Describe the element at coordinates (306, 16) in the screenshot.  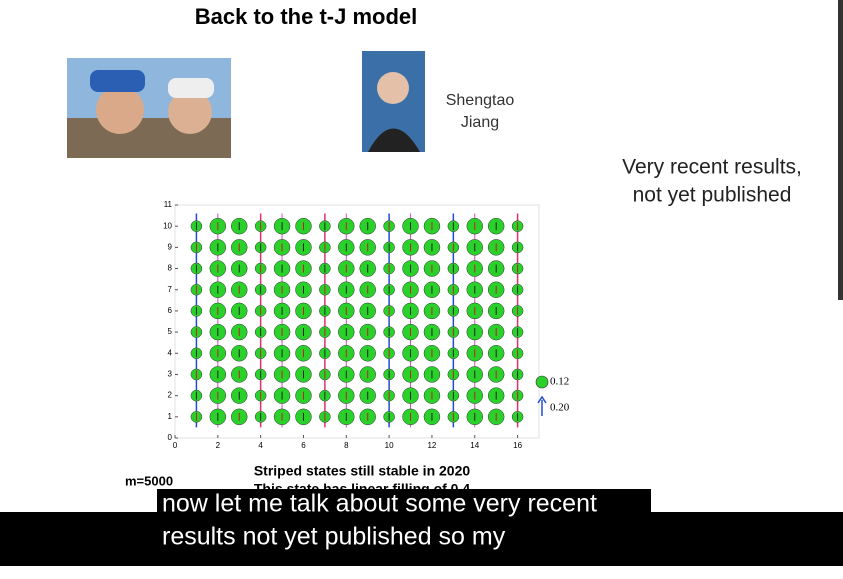
I see `slide-title: Back to the t-J model` at that location.